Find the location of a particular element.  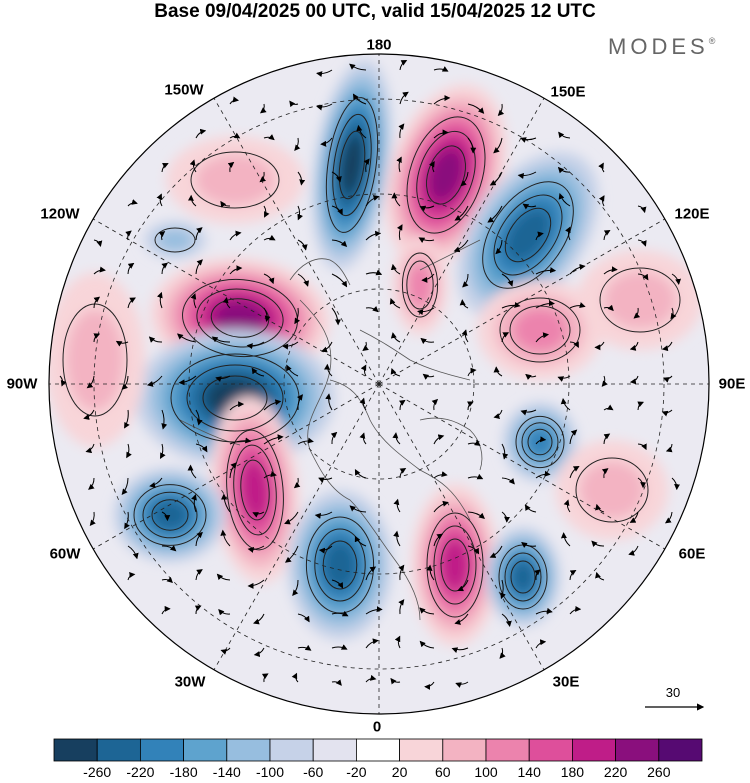

colorbar-tick-label: 180 is located at coordinates (572, 772).